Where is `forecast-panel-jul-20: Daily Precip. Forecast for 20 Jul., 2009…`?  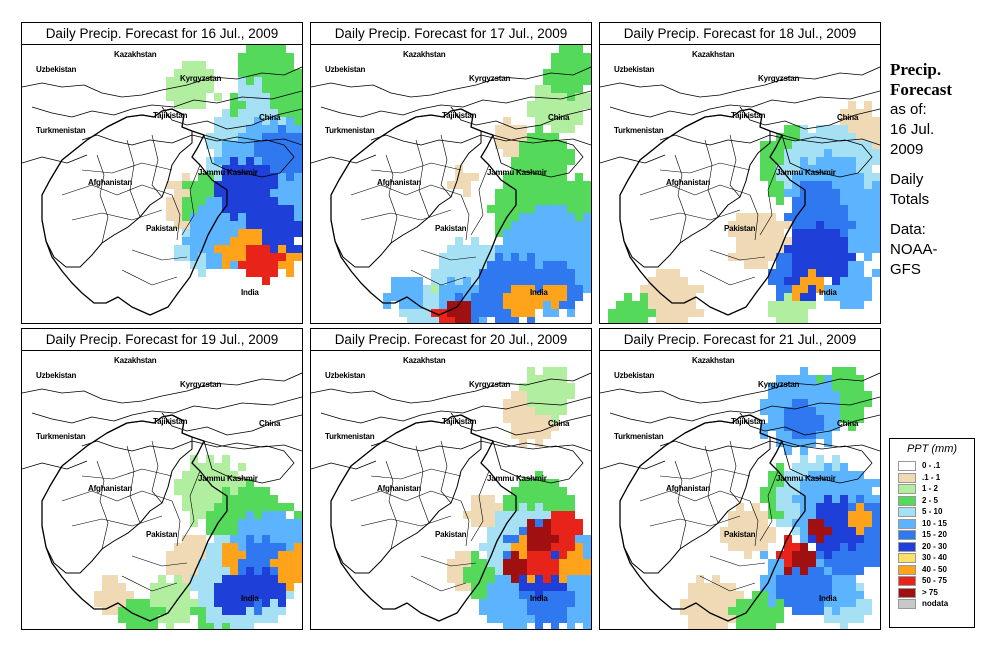
forecast-panel-jul-20: Daily Precip. Forecast for 20 Jul., 2009… is located at coordinates (451, 479).